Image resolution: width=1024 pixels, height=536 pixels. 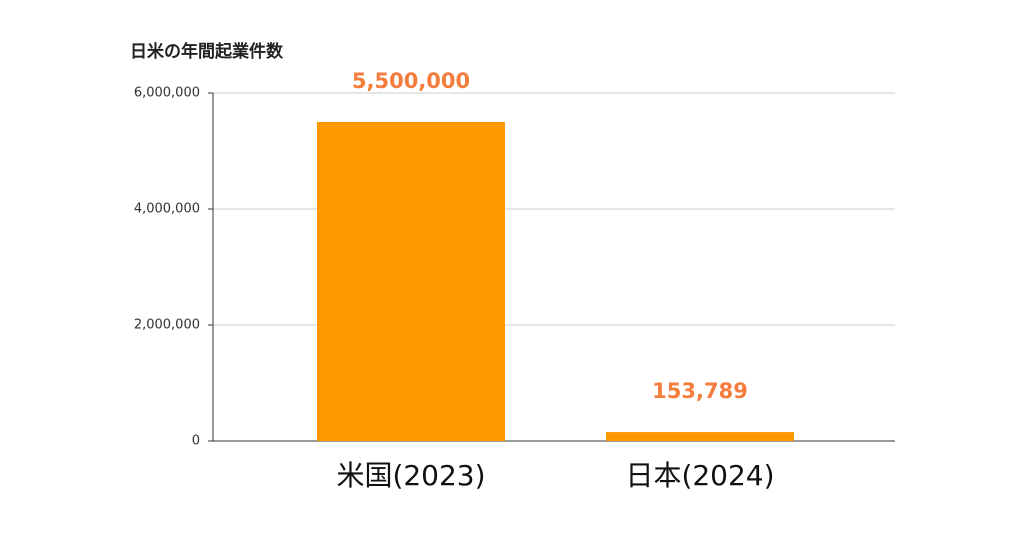 What do you see at coordinates (167, 325) in the screenshot?
I see `y-tick-label: 2,000,000` at bounding box center [167, 325].